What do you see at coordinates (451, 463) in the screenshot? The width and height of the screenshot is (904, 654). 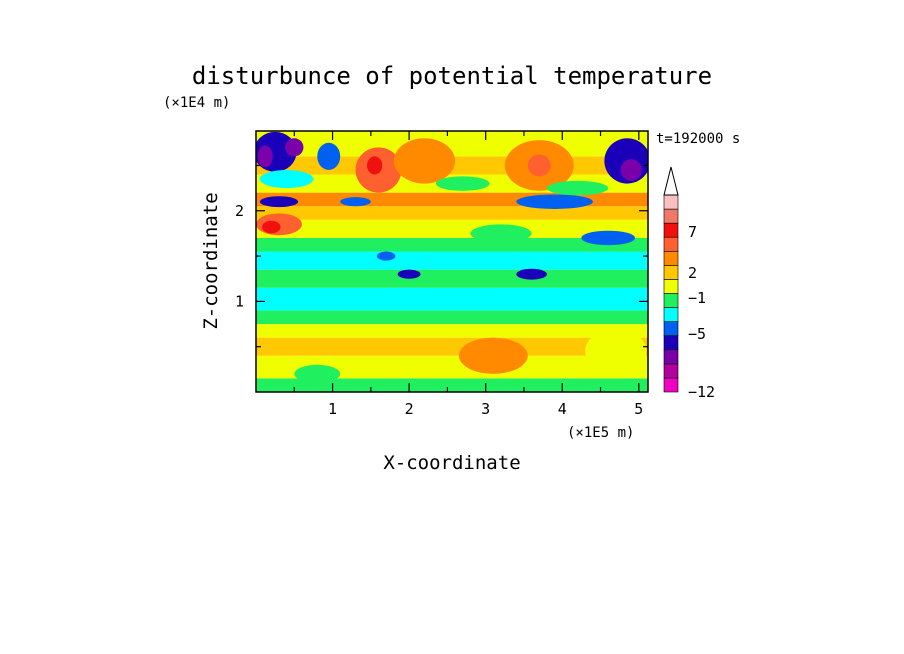 I see `x-axis-label: X-coordinate` at bounding box center [451, 463].